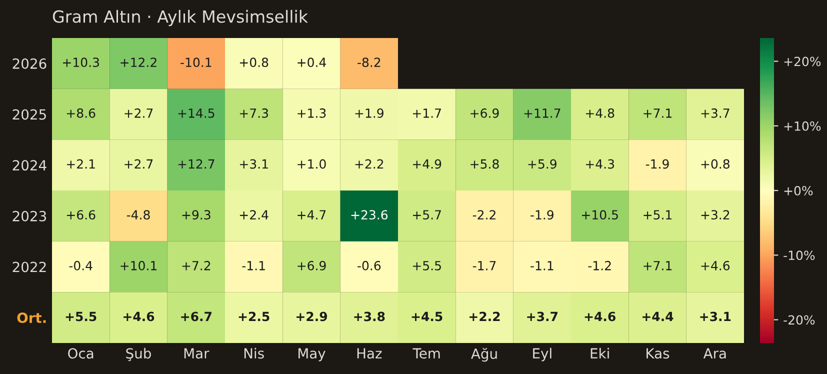 The image size is (827, 374). Describe the element at coordinates (802, 126) in the screenshot. I see `color-bar-label: +10%` at that location.